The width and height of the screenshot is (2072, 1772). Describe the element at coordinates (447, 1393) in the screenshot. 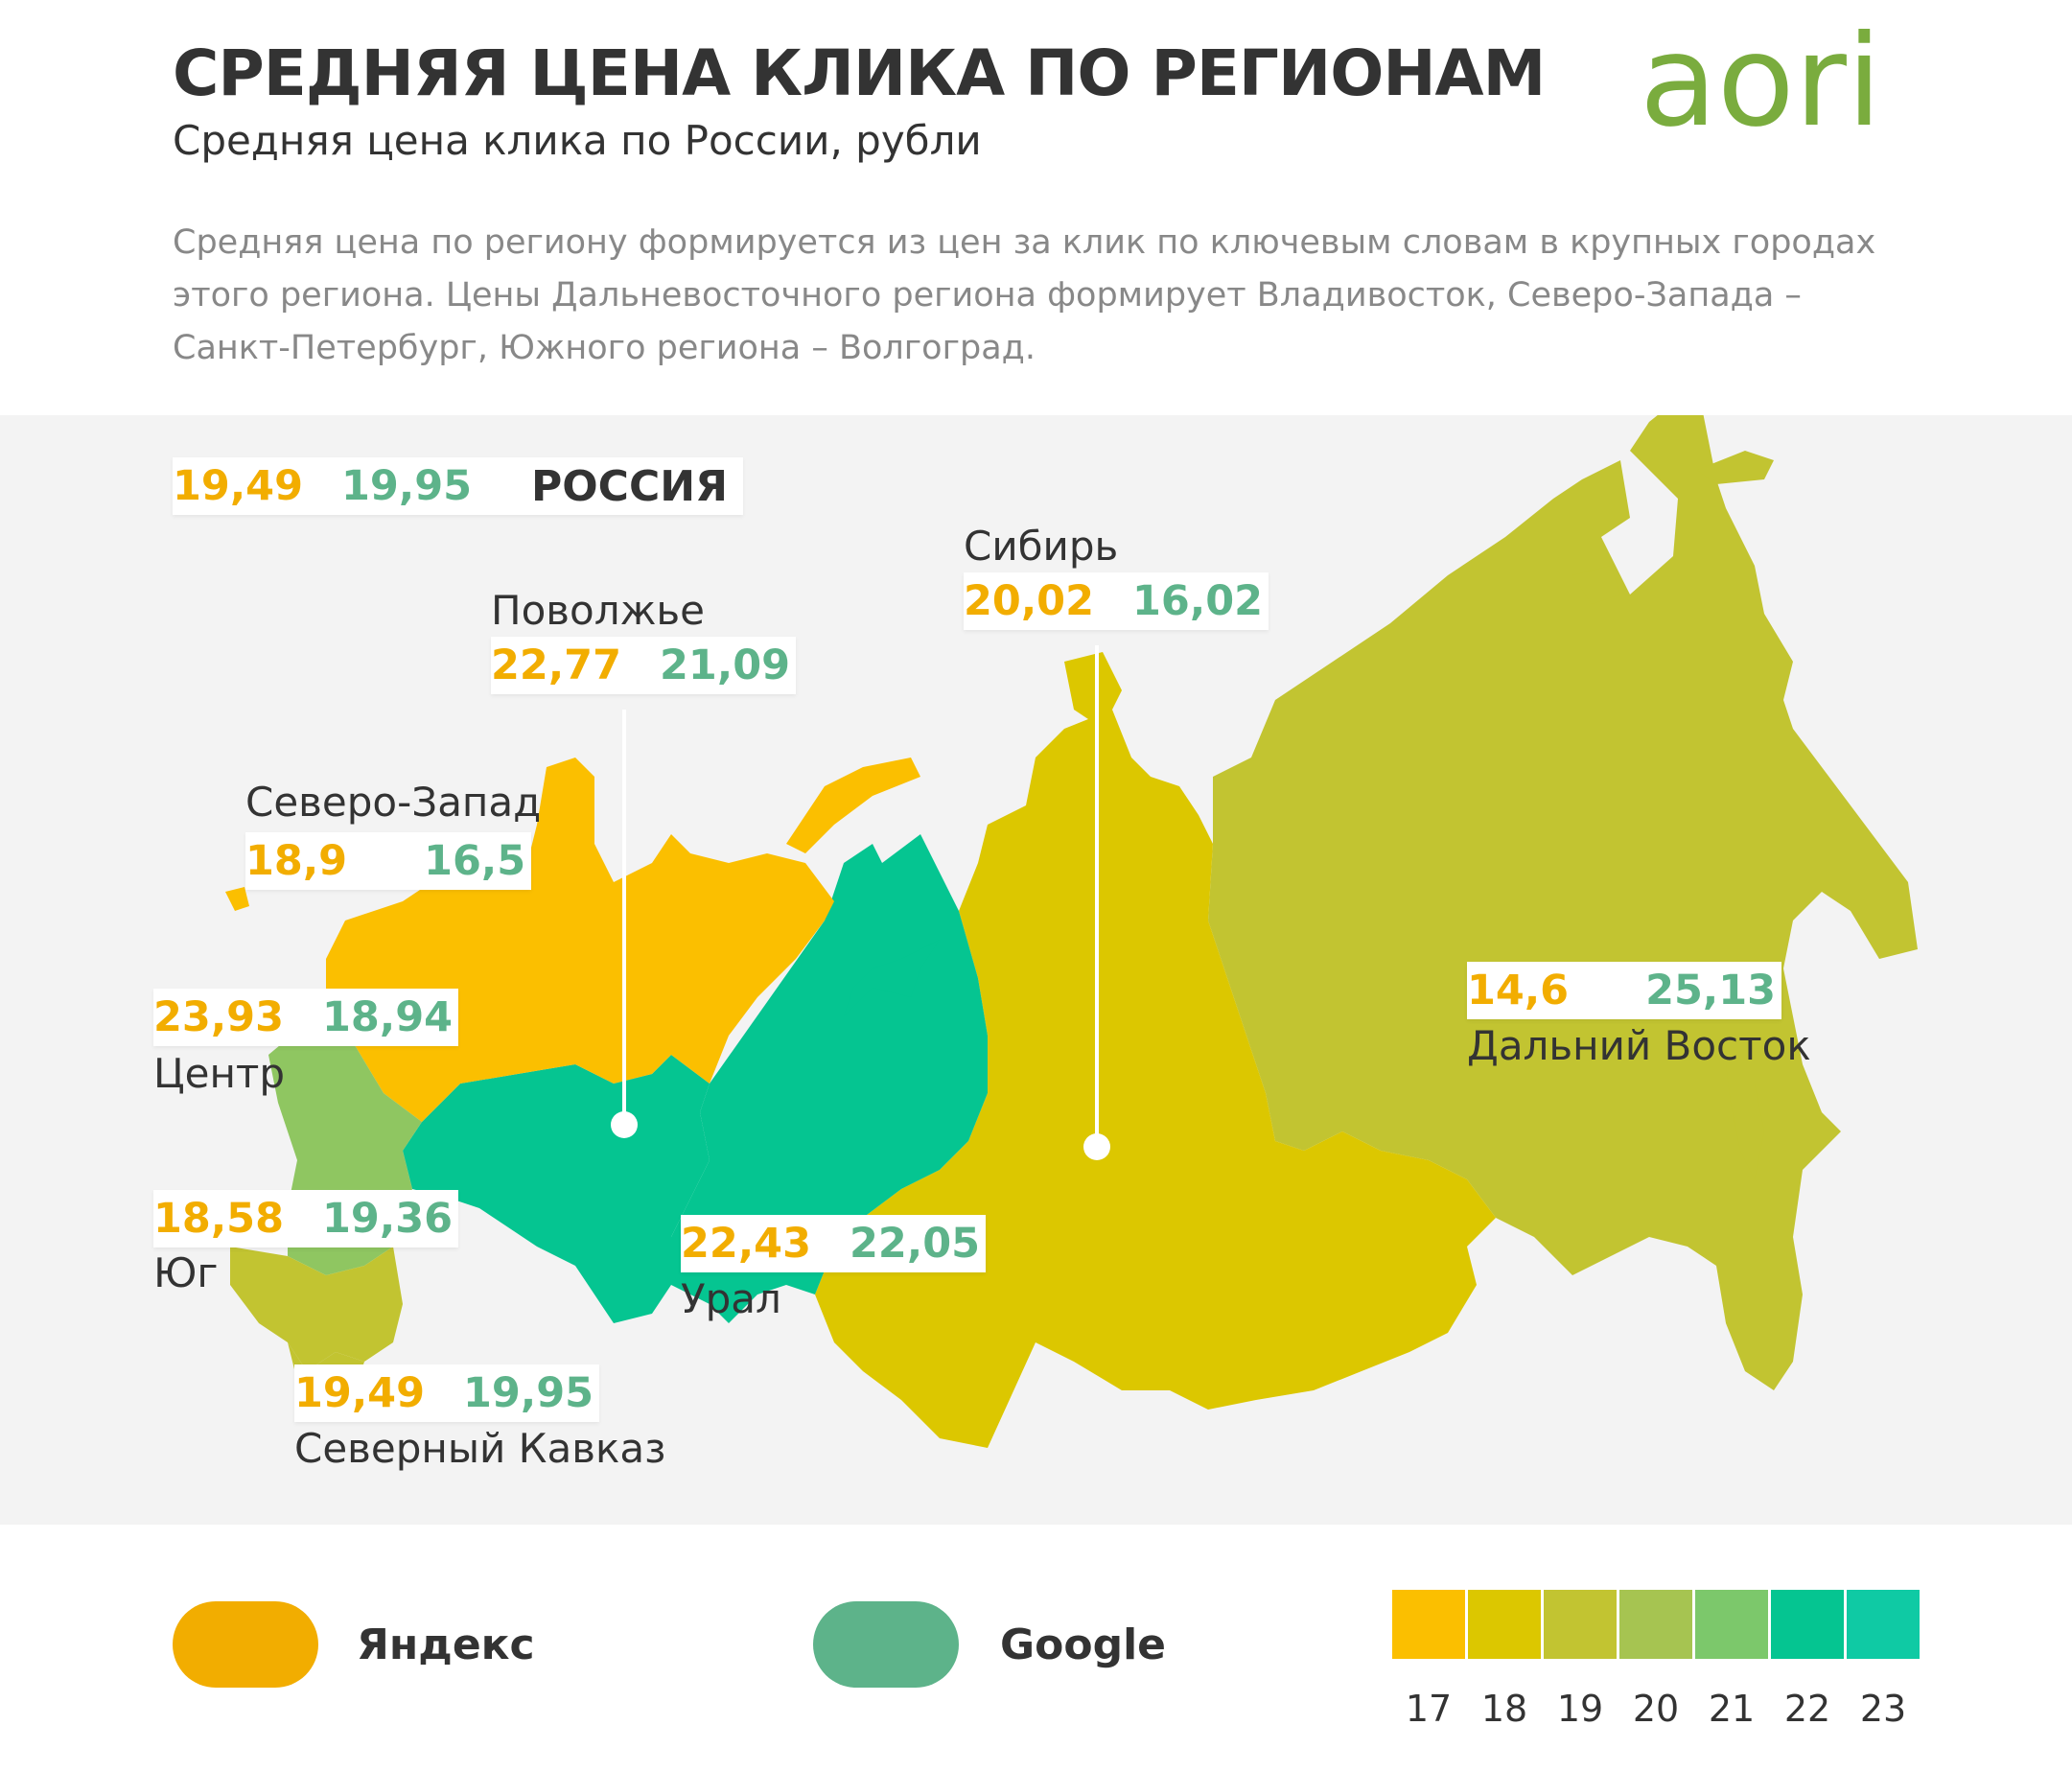

I see `region-values-caucasus: 19,49 19,95` at that location.